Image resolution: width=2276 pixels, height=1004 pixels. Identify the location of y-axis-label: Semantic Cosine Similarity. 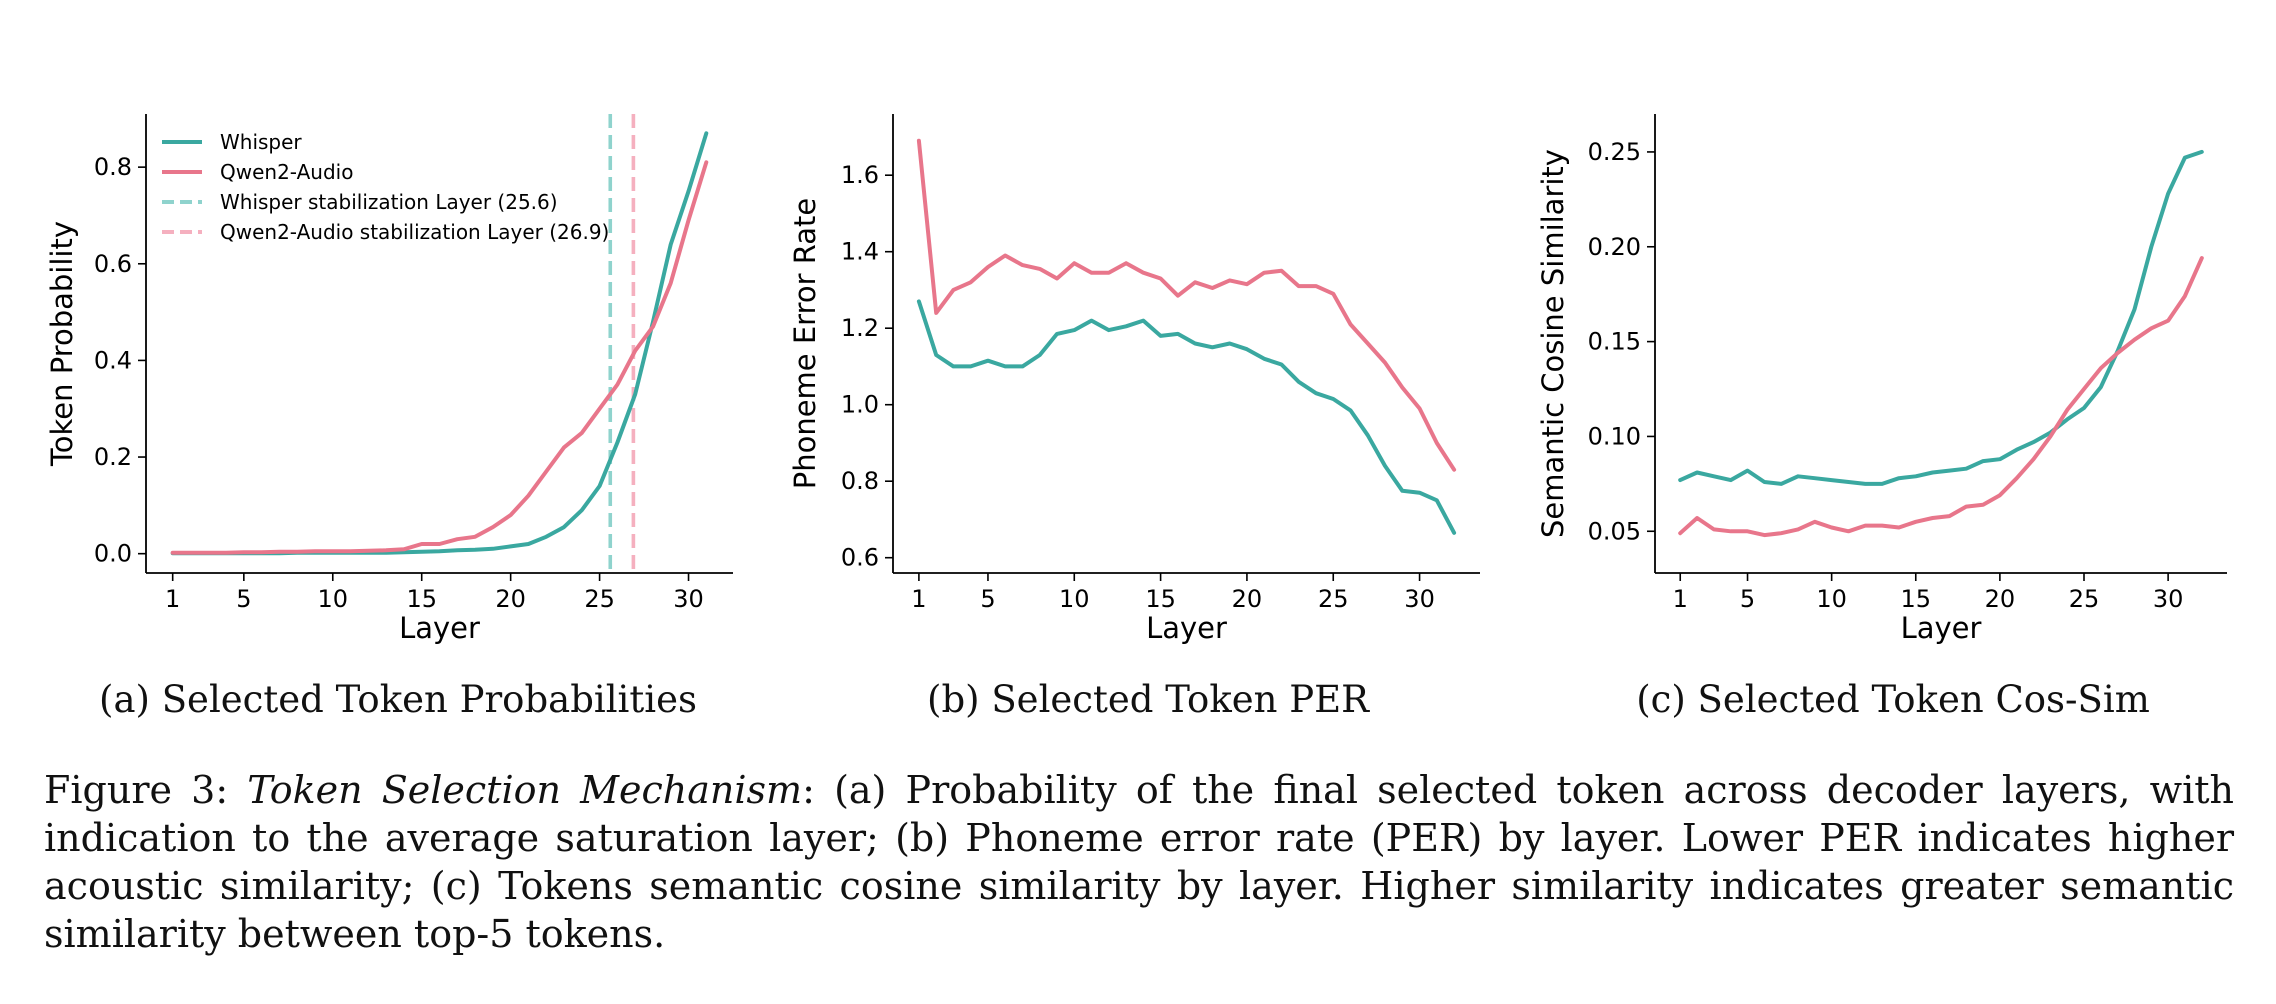
(1553, 343).